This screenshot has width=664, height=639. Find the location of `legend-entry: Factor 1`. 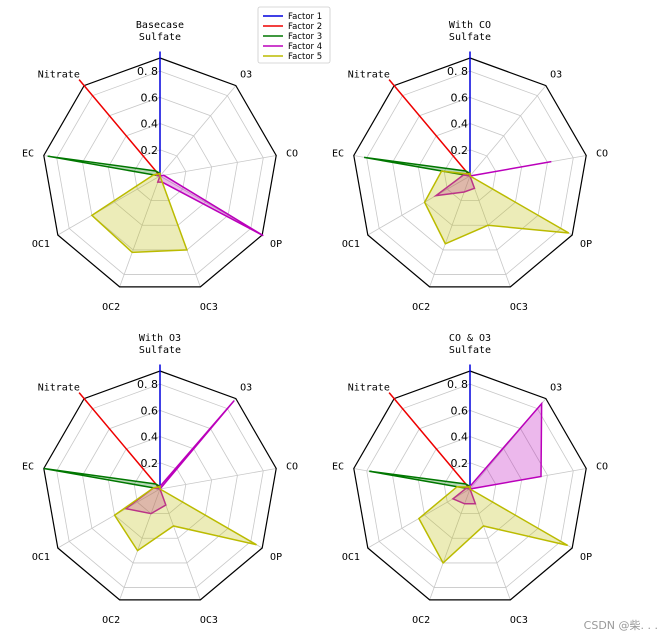

legend-entry: Factor 1 is located at coordinates (305, 17).